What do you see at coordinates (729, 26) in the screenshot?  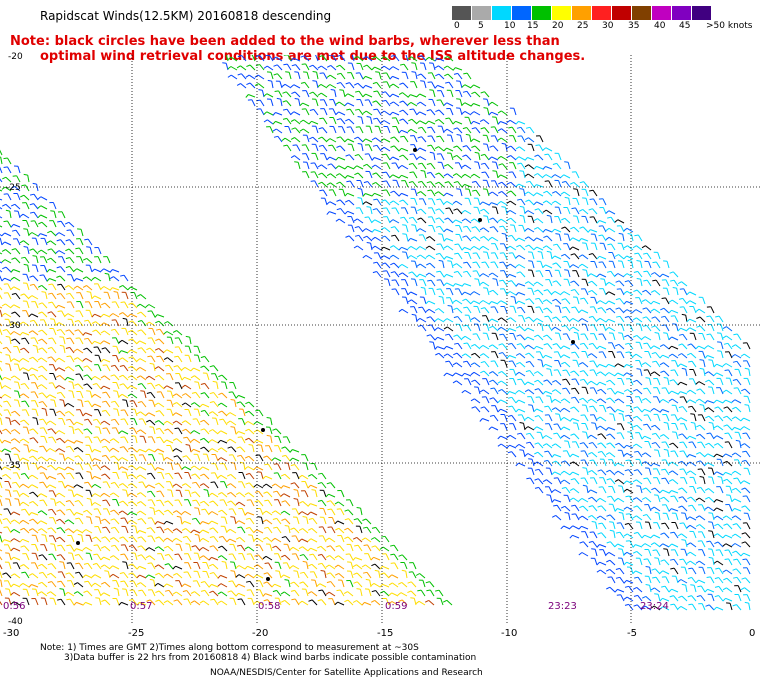 I see `colorbar-label: >50 knots` at bounding box center [729, 26].